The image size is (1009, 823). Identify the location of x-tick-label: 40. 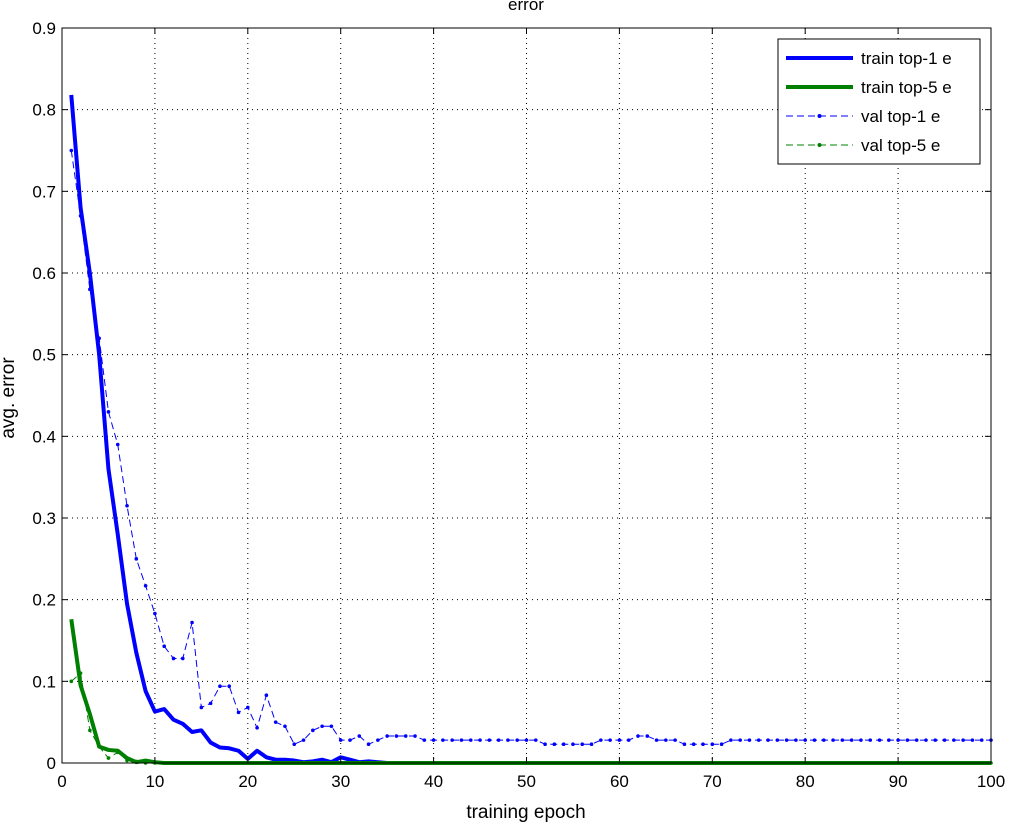
(433, 781).